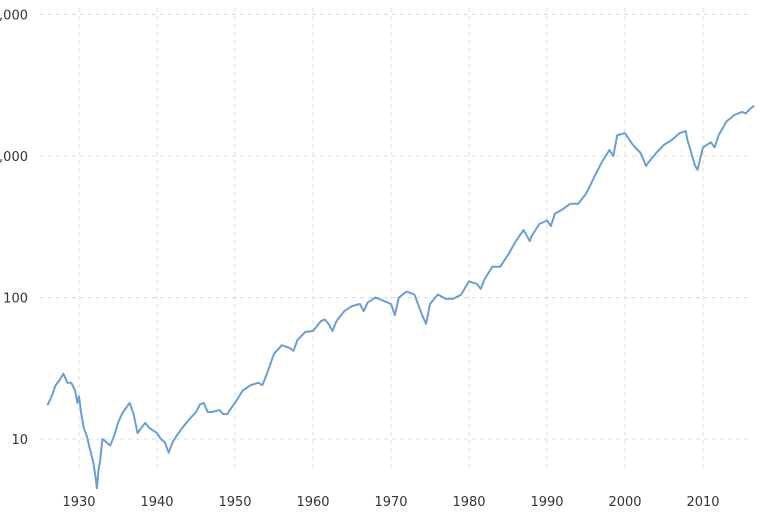 This screenshot has width=768, height=512. Describe the element at coordinates (546, 502) in the screenshot. I see `x-tick-label: 1990` at that location.